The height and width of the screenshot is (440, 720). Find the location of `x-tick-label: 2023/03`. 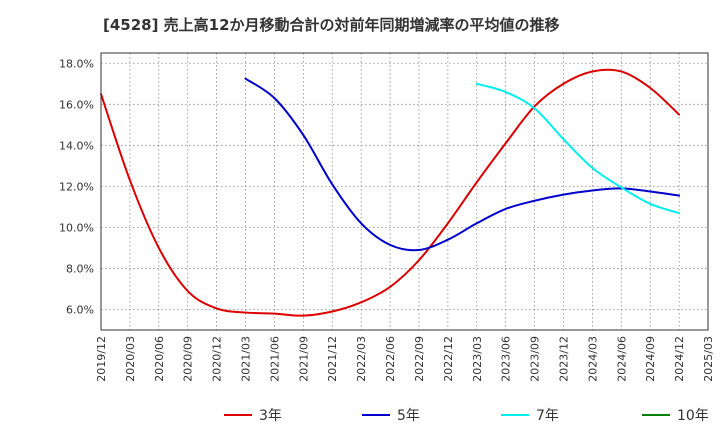

x-tick-label: 2023/03 is located at coordinates (477, 359).